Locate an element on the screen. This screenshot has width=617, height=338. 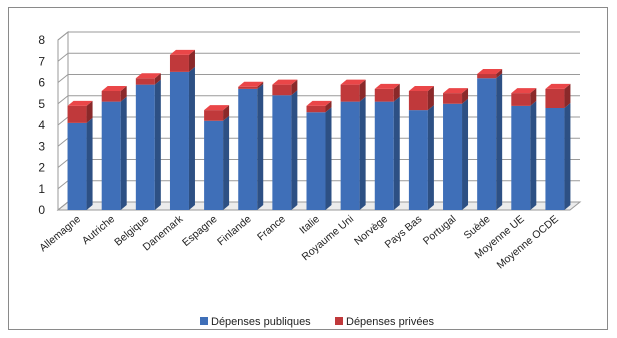
x-category-label: Moyenne OCDE is located at coordinates (528, 242).